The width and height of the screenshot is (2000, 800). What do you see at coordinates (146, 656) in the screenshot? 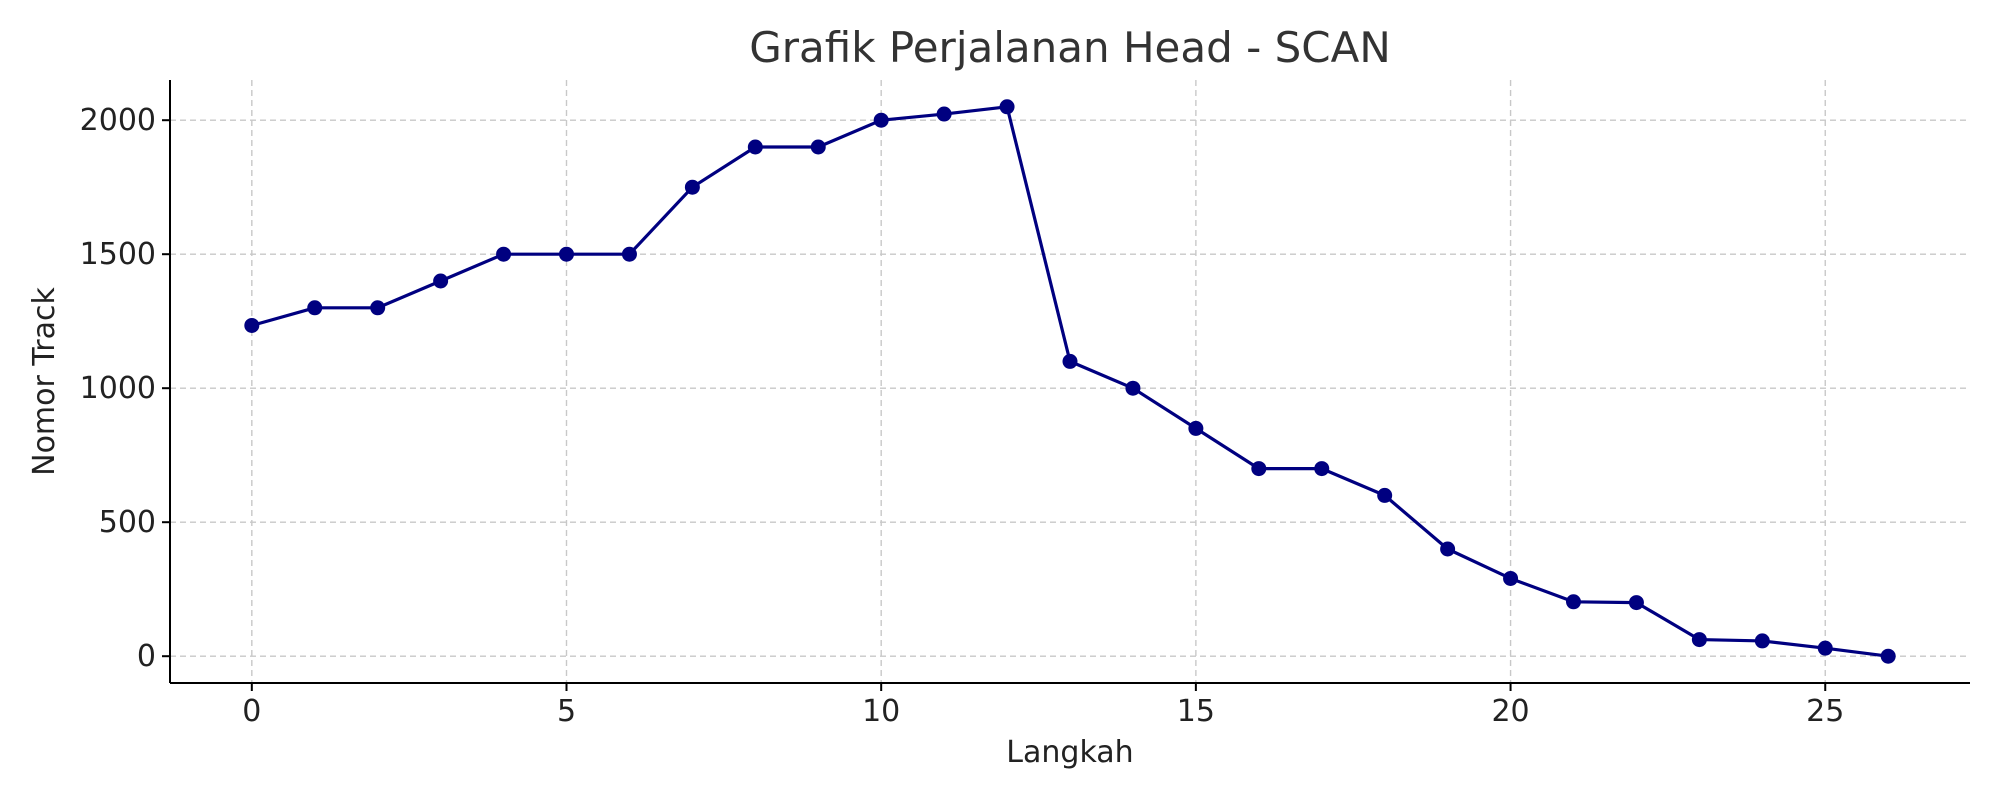
I see `y-tick-label: 0` at bounding box center [146, 656].